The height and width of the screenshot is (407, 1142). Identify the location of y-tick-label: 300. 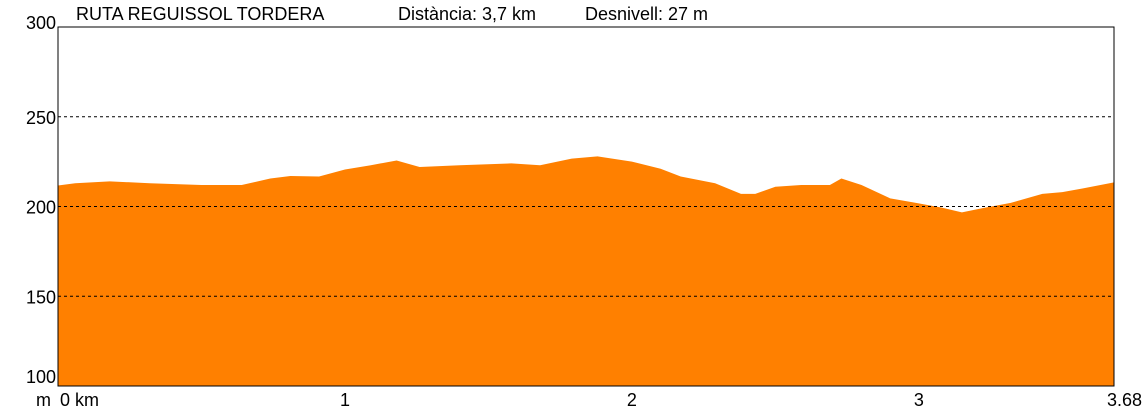
(41, 23).